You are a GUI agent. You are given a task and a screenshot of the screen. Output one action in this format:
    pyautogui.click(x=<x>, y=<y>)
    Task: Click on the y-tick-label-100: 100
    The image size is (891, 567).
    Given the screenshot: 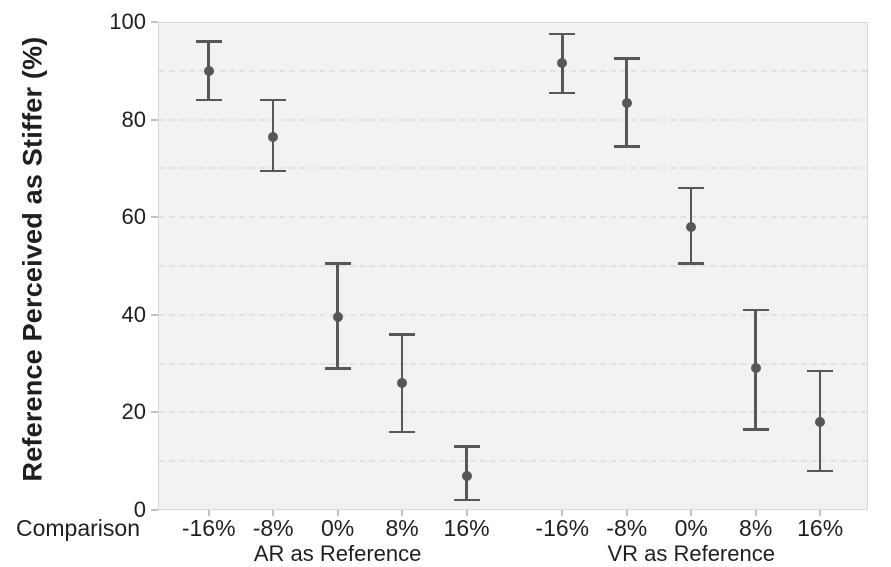 What is the action you would take?
    pyautogui.click(x=127, y=21)
    